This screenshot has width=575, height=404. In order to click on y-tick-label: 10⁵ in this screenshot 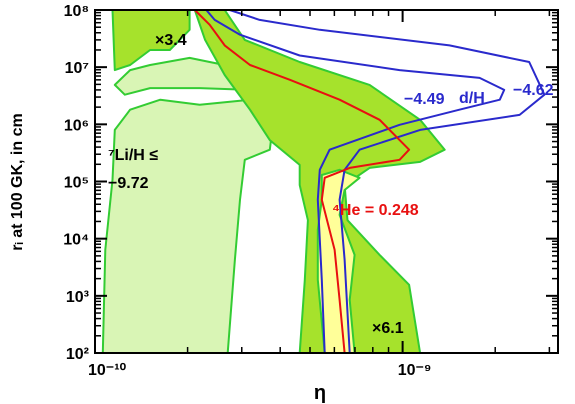, I will do `click(76, 183)`.